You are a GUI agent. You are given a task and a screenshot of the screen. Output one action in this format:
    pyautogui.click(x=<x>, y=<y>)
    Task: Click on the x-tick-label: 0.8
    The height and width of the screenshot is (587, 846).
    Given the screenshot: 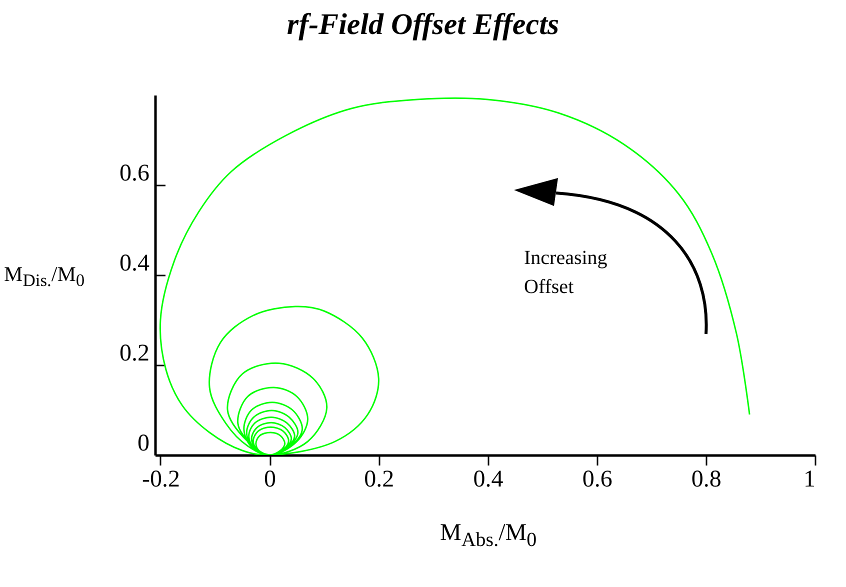 What is the action you would take?
    pyautogui.click(x=706, y=479)
    